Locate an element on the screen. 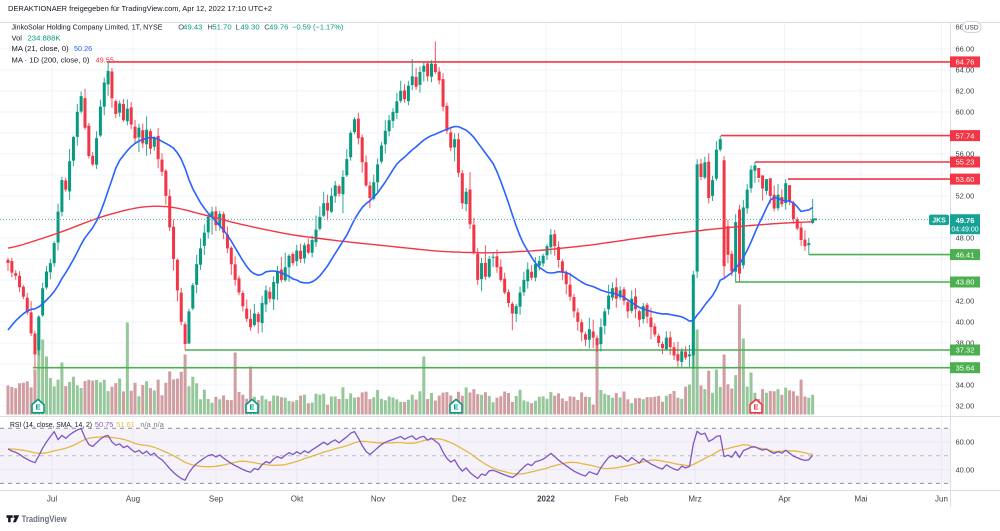 The width and height of the screenshot is (1000, 531). svg-text: Nov is located at coordinates (378, 499).